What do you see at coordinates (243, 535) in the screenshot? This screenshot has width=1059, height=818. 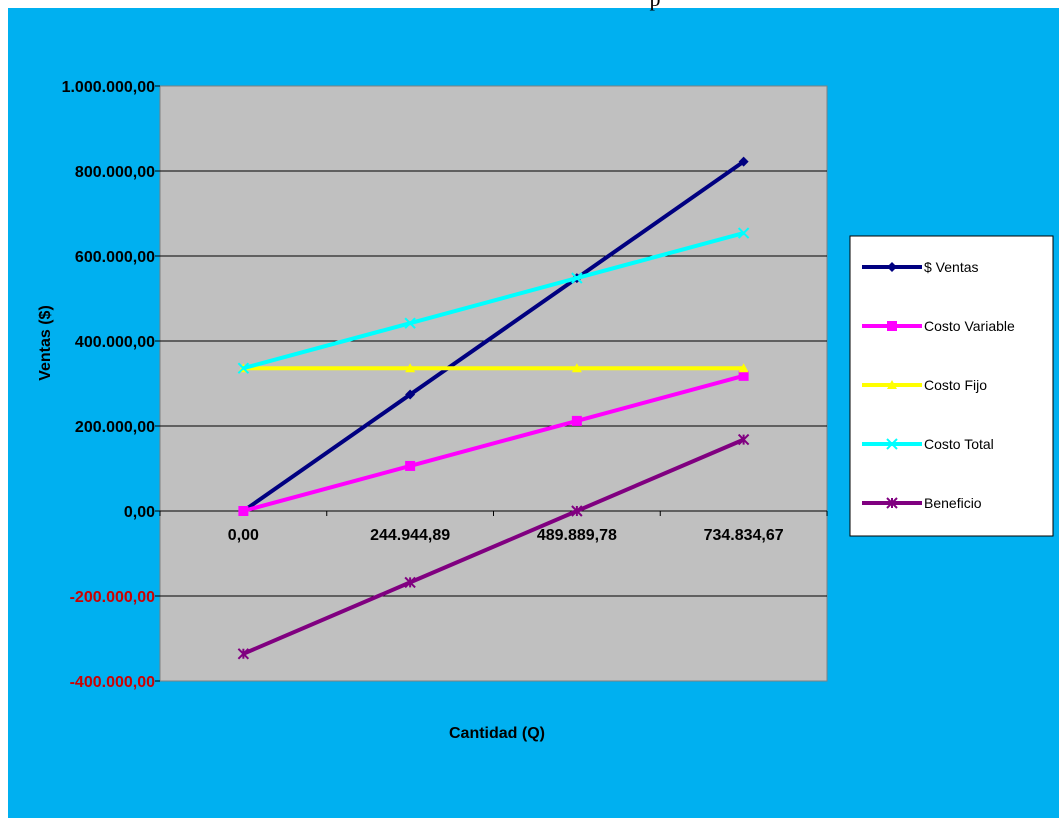 I see `x-tick-label: 0,00` at bounding box center [243, 535].